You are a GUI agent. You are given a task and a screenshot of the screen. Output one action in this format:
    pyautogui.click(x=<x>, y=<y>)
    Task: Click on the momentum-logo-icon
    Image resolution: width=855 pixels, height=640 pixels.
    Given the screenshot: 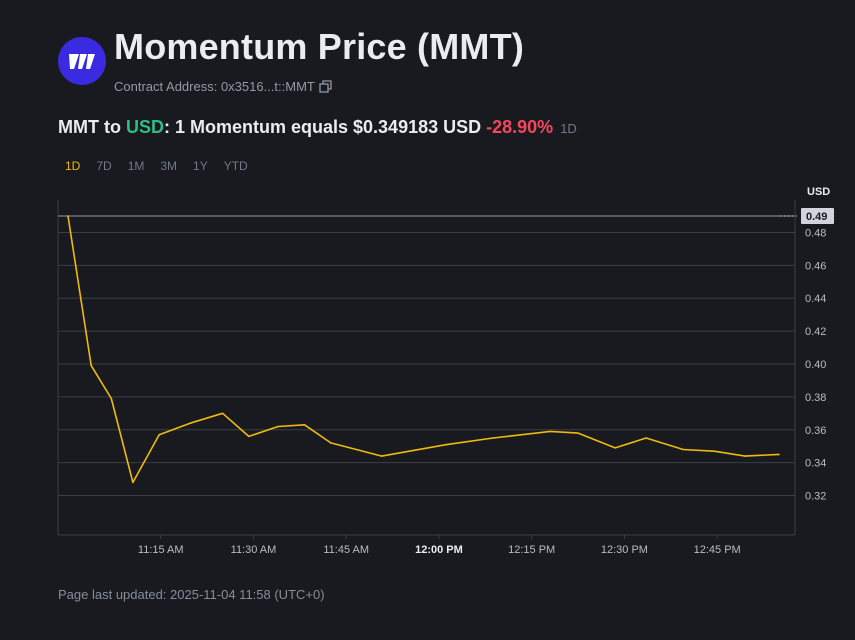 What is the action you would take?
    pyautogui.click(x=82, y=61)
    